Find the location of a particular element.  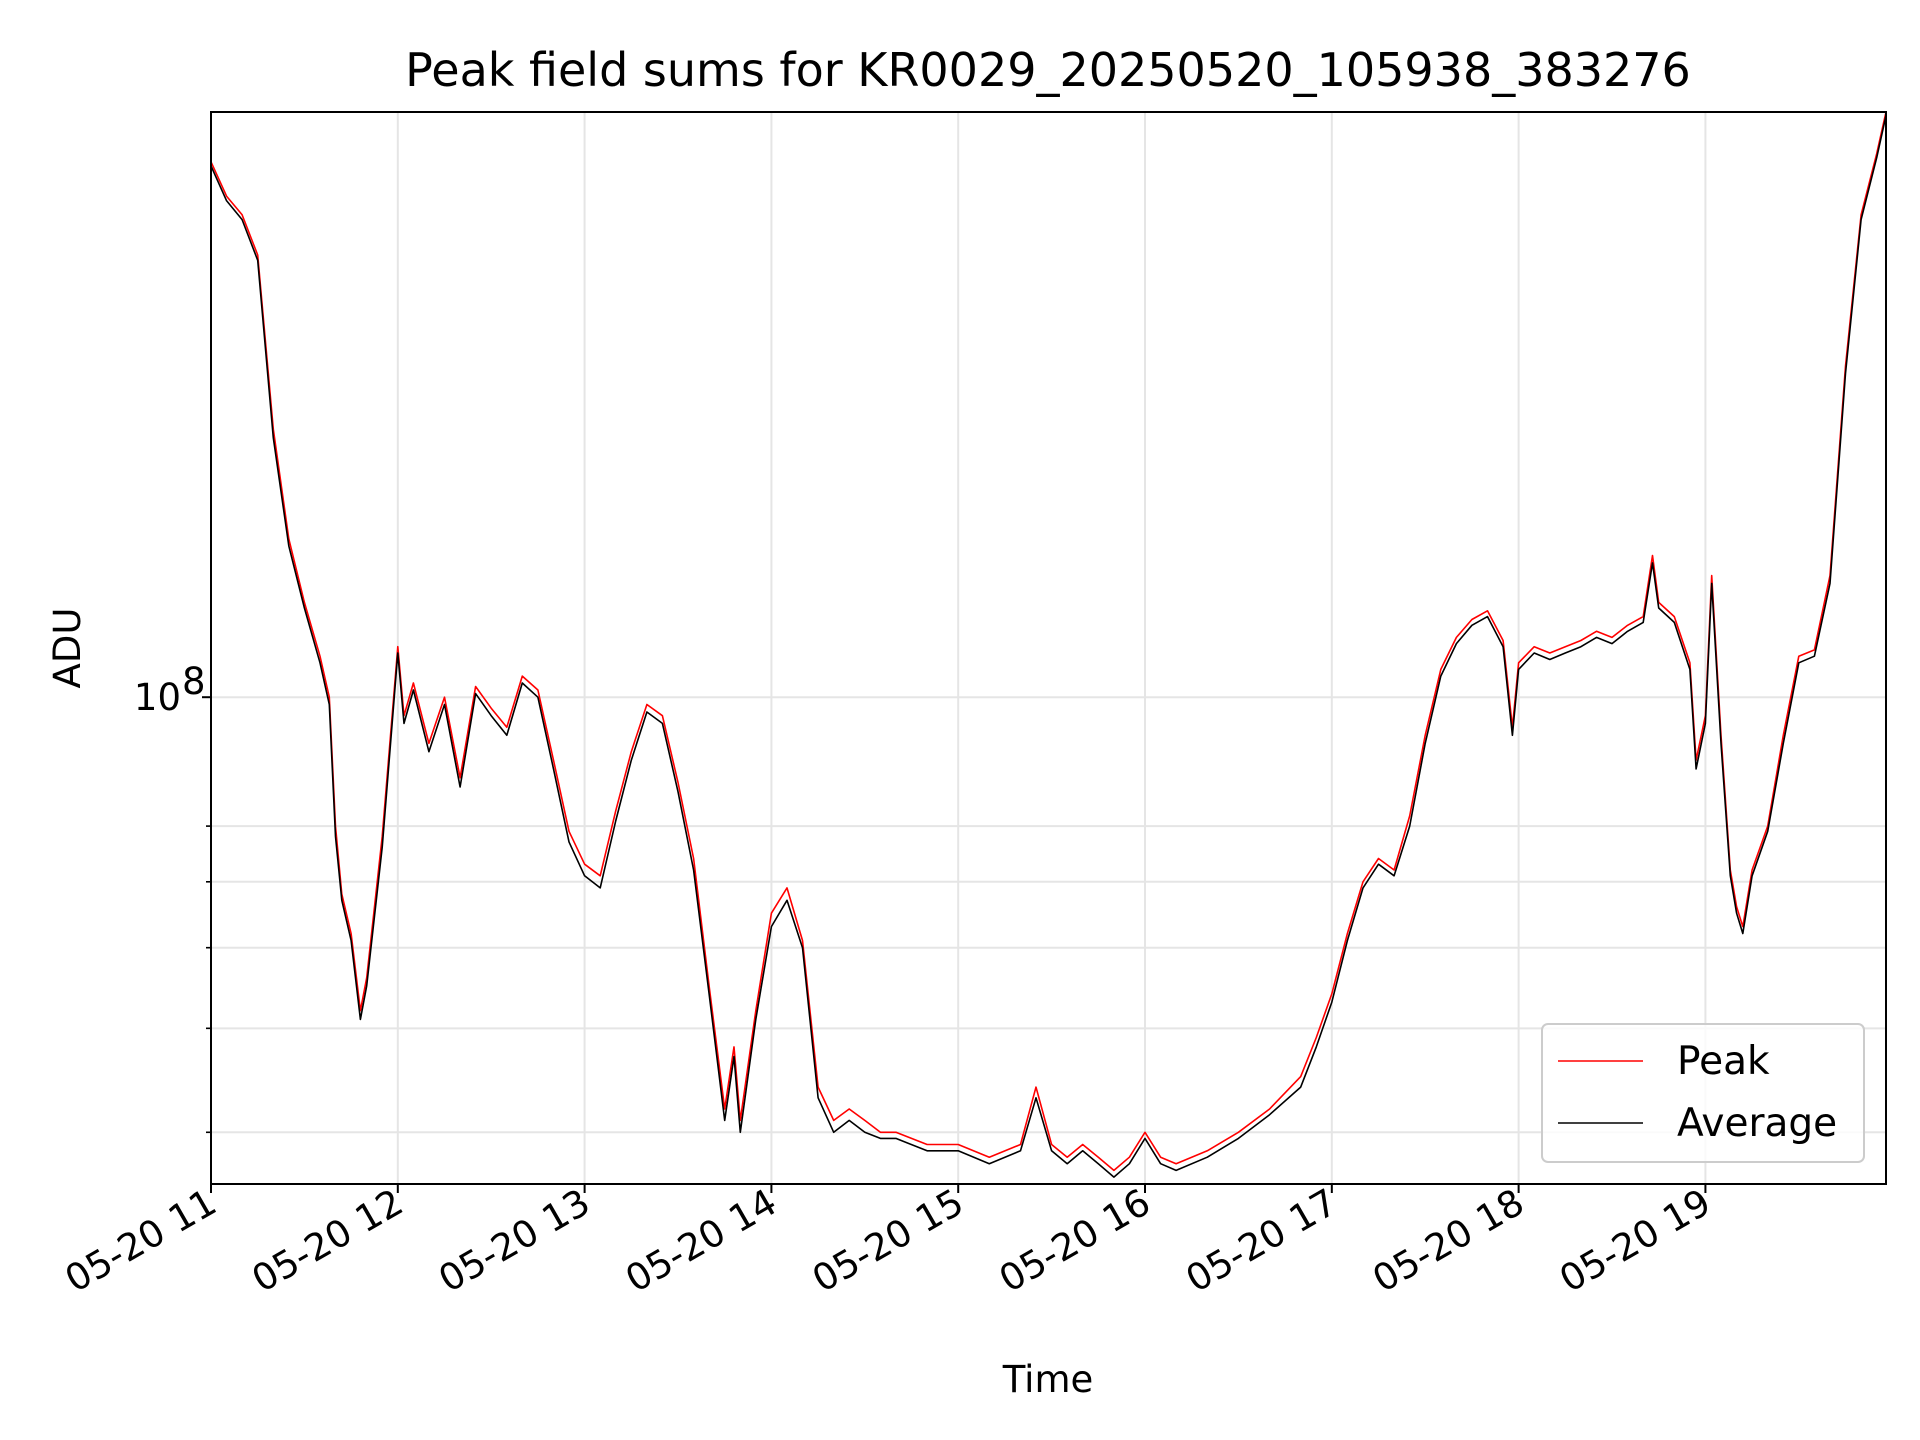

legend-box is located at coordinates (1703, 1093).